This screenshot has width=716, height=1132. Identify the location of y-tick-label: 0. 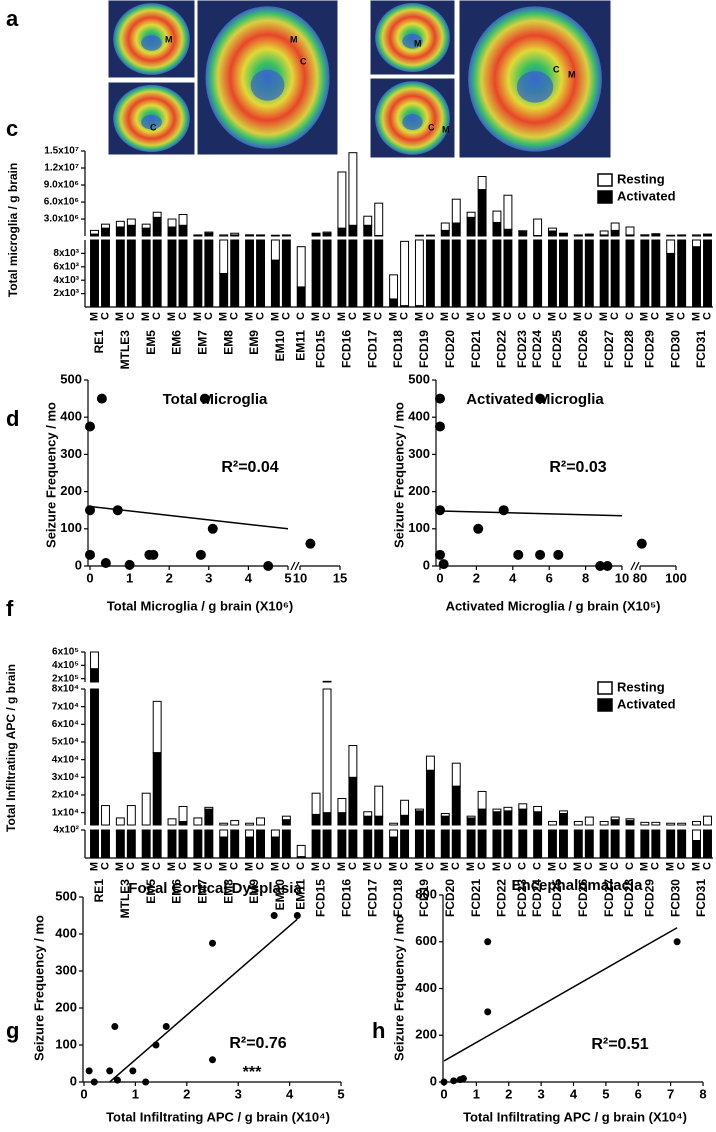
(433, 1080).